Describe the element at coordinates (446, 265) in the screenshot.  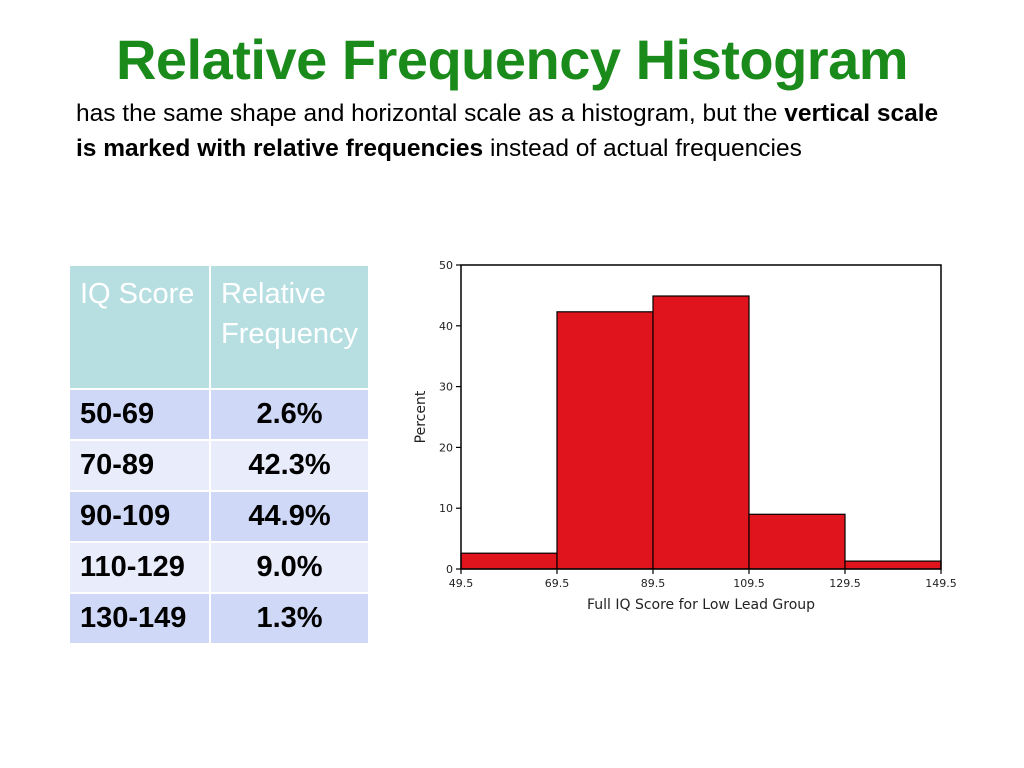
I see `y-tick-label: 50` at that location.